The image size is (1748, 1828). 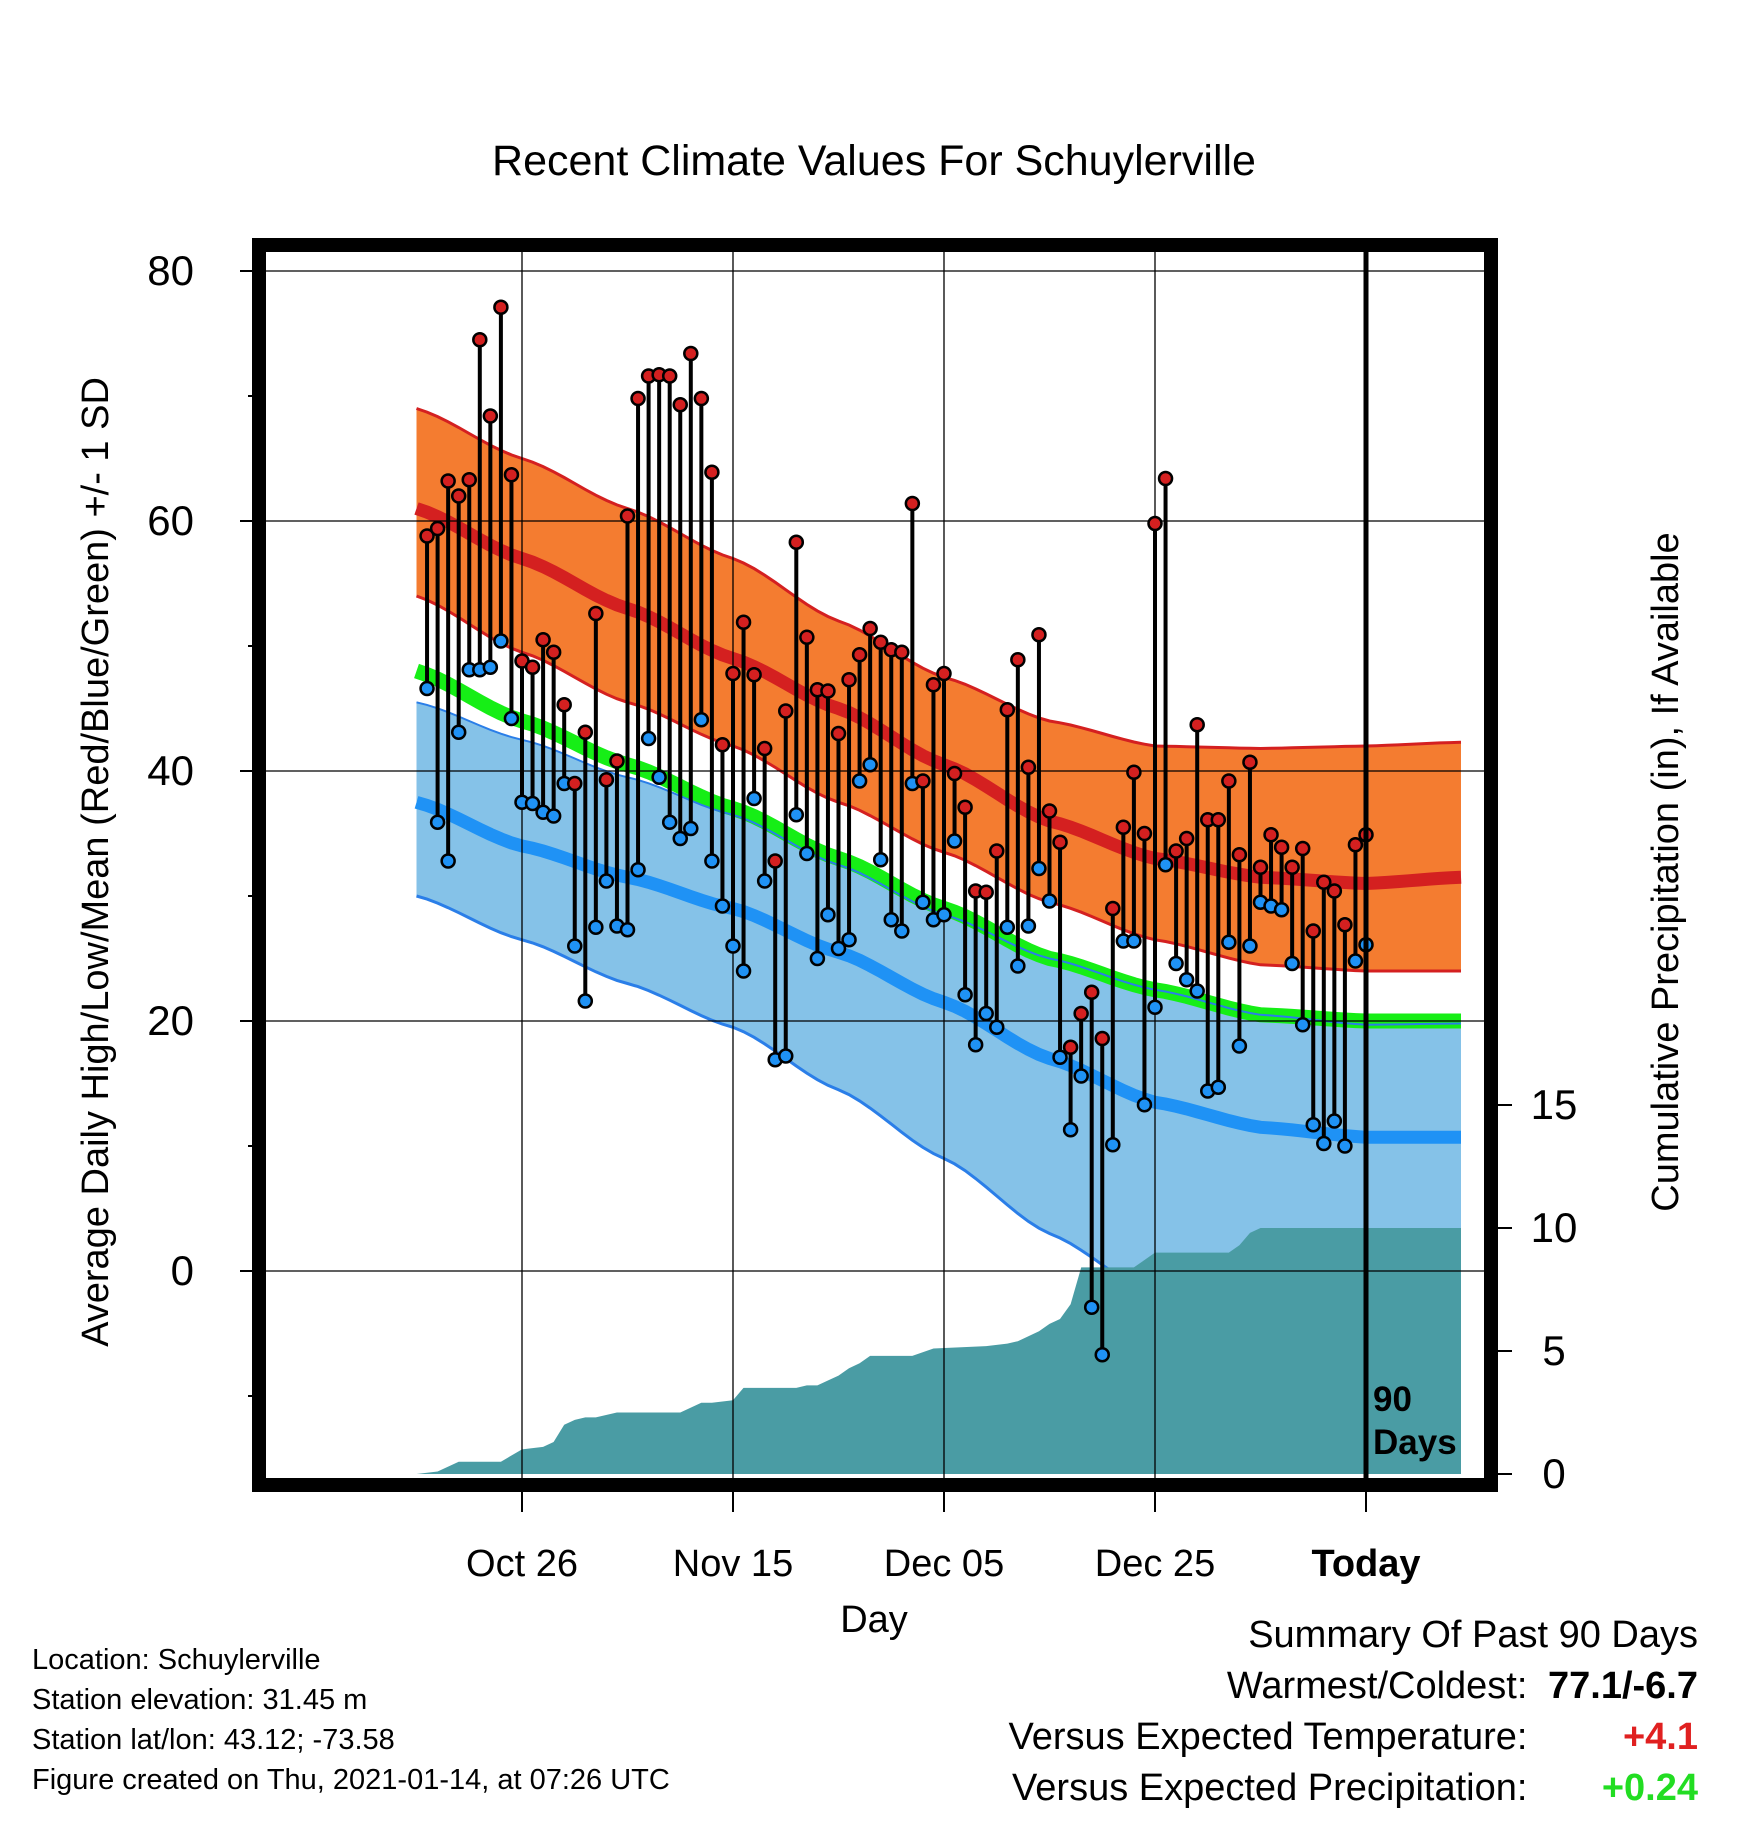 I want to click on warmest-coldest-label: Warmest/Coldest:, so click(x=1377, y=1686).